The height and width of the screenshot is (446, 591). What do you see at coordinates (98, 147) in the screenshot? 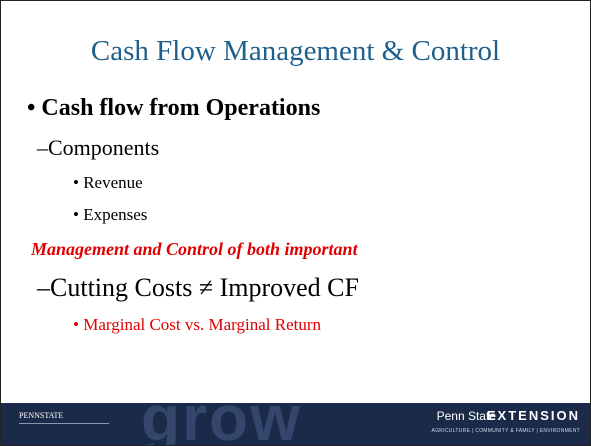
I see `sub-bullet: –Components` at bounding box center [98, 147].